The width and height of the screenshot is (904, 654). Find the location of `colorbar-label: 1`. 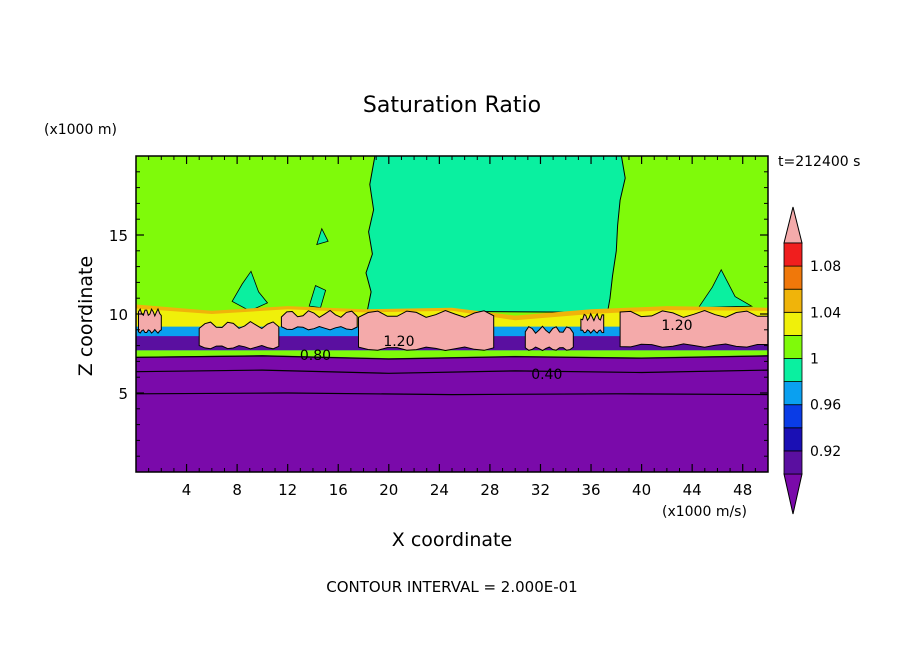

colorbar-label: 1 is located at coordinates (814, 360).